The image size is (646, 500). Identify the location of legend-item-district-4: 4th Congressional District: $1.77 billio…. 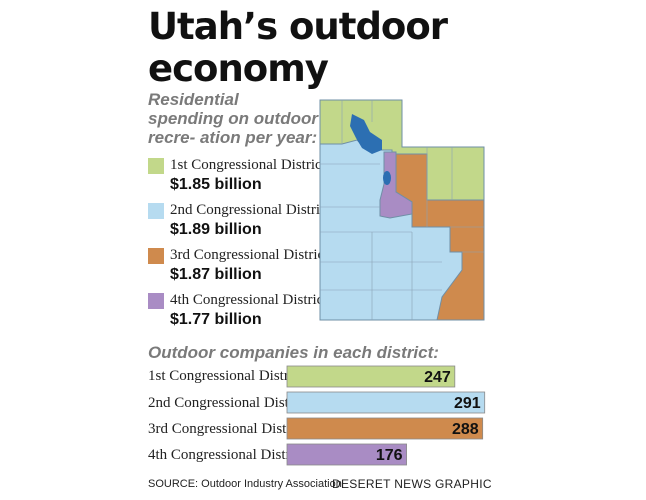
(240, 311).